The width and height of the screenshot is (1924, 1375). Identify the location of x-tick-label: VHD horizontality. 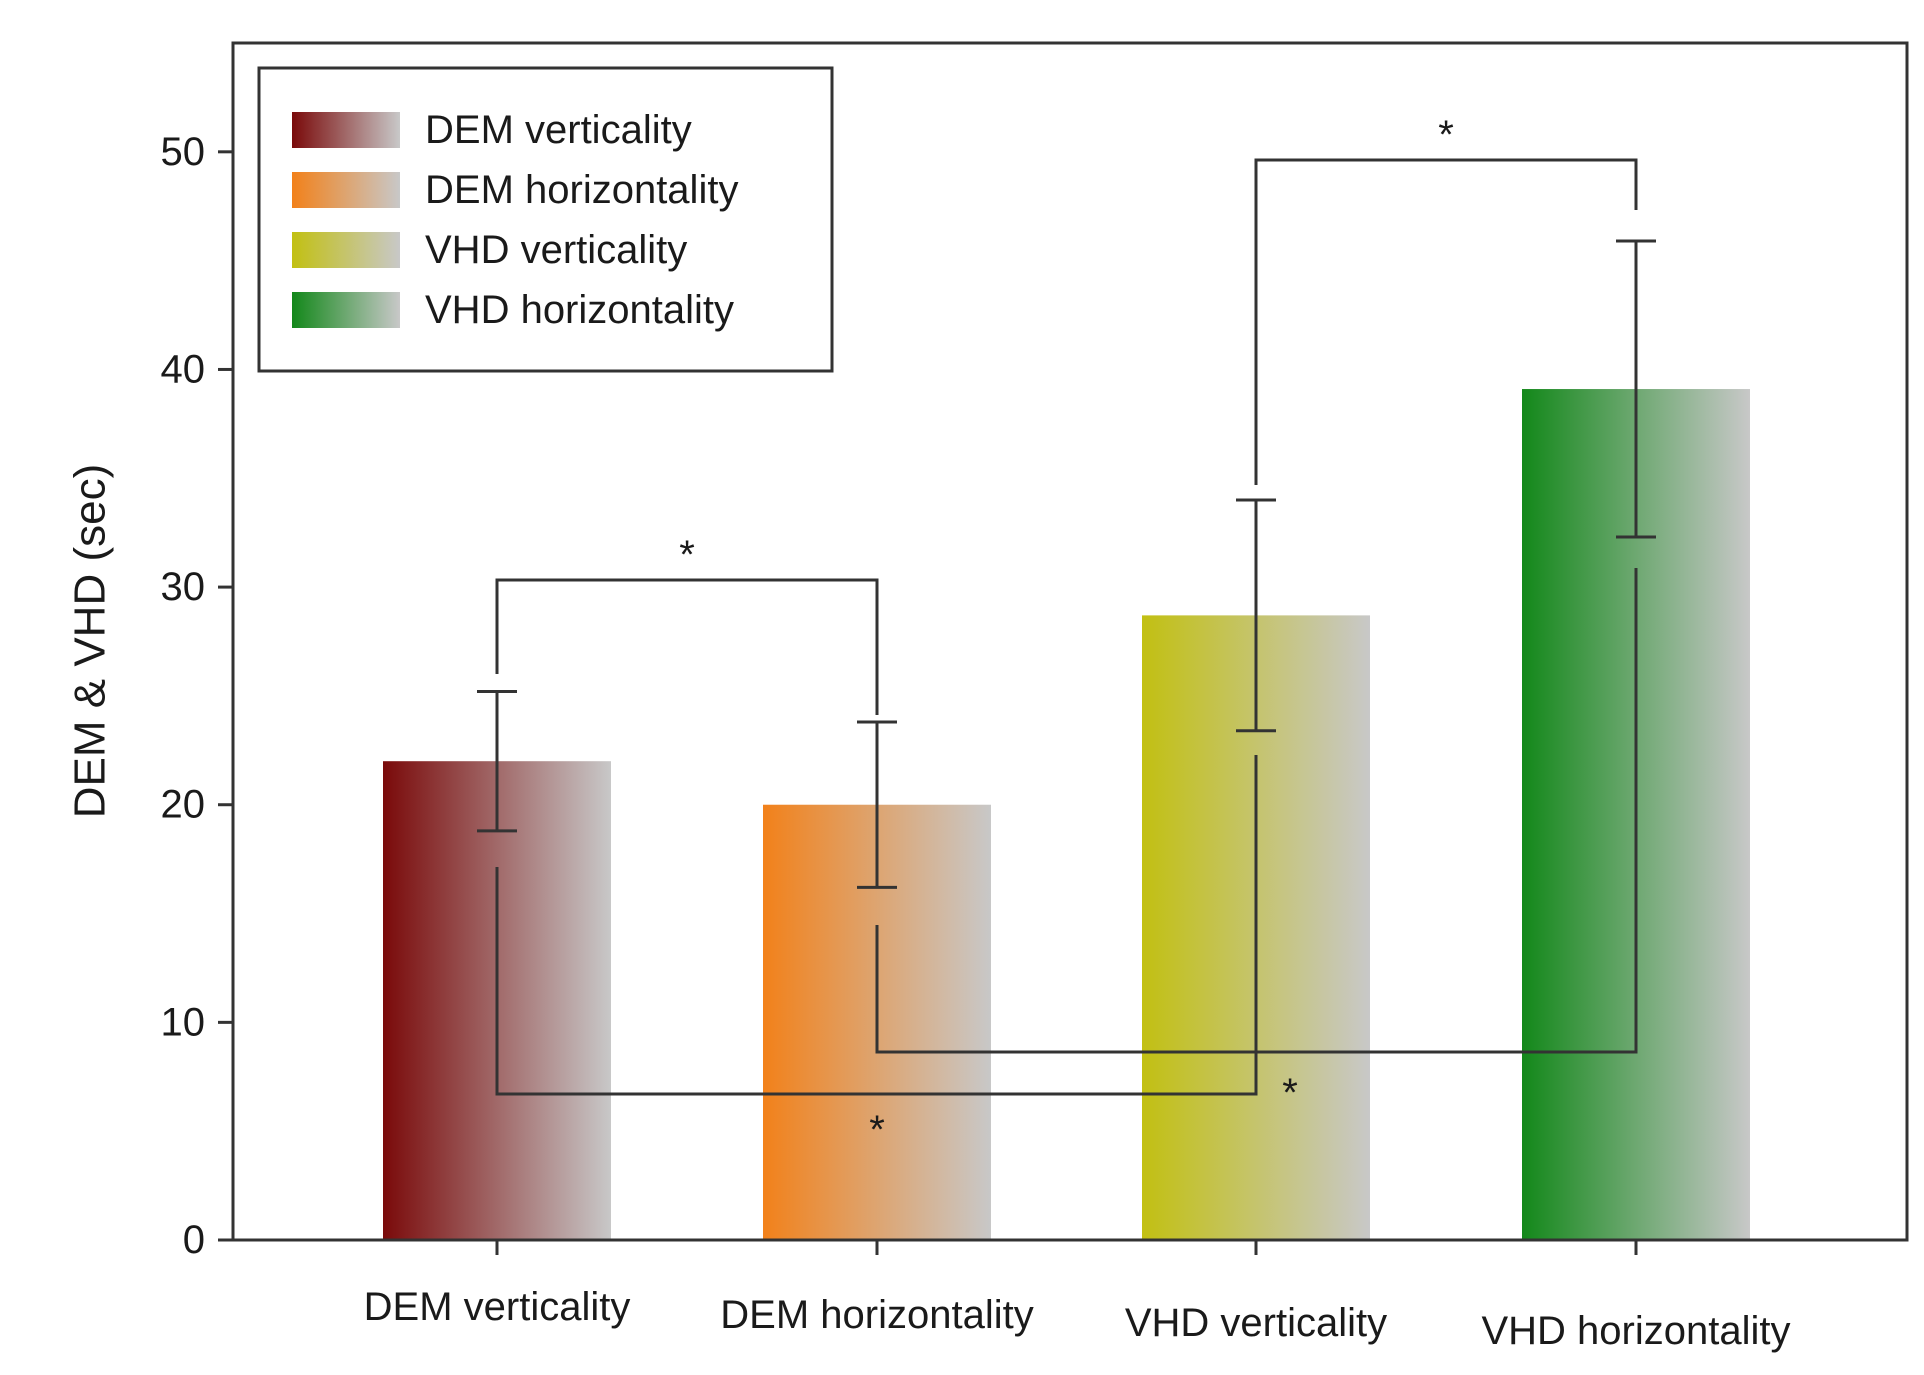
(1635, 1331).